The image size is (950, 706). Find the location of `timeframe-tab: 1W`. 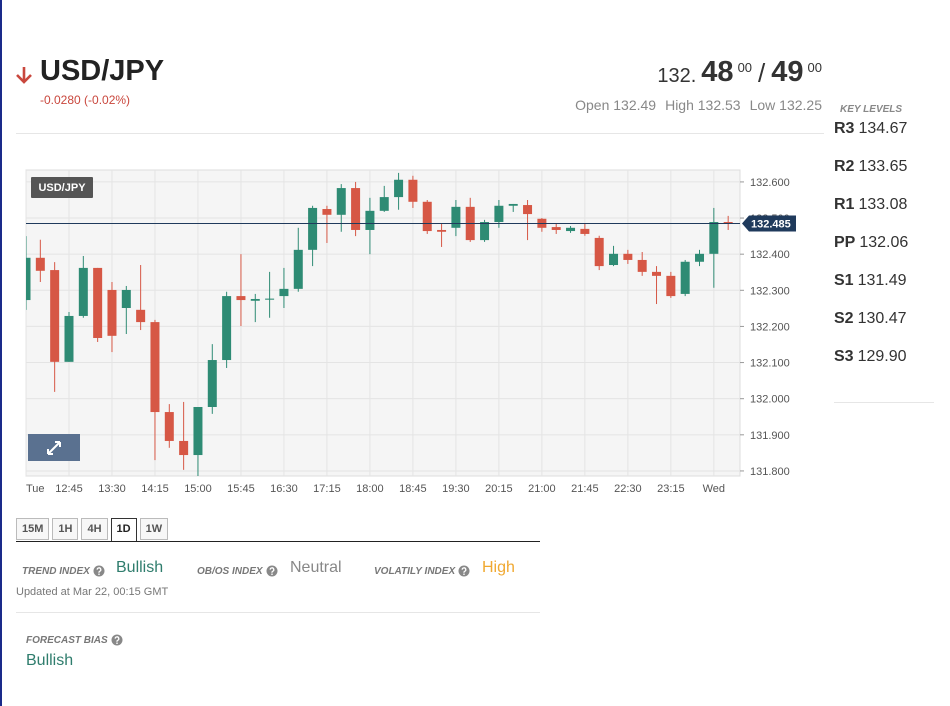

timeframe-tab: 1W is located at coordinates (154, 529).